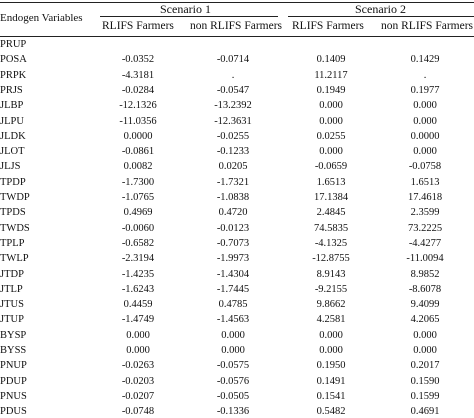 Image resolution: width=474 pixels, height=418 pixels. What do you see at coordinates (185, 9) in the screenshot?
I see `scenario1-header: Scenario 1` at bounding box center [185, 9].